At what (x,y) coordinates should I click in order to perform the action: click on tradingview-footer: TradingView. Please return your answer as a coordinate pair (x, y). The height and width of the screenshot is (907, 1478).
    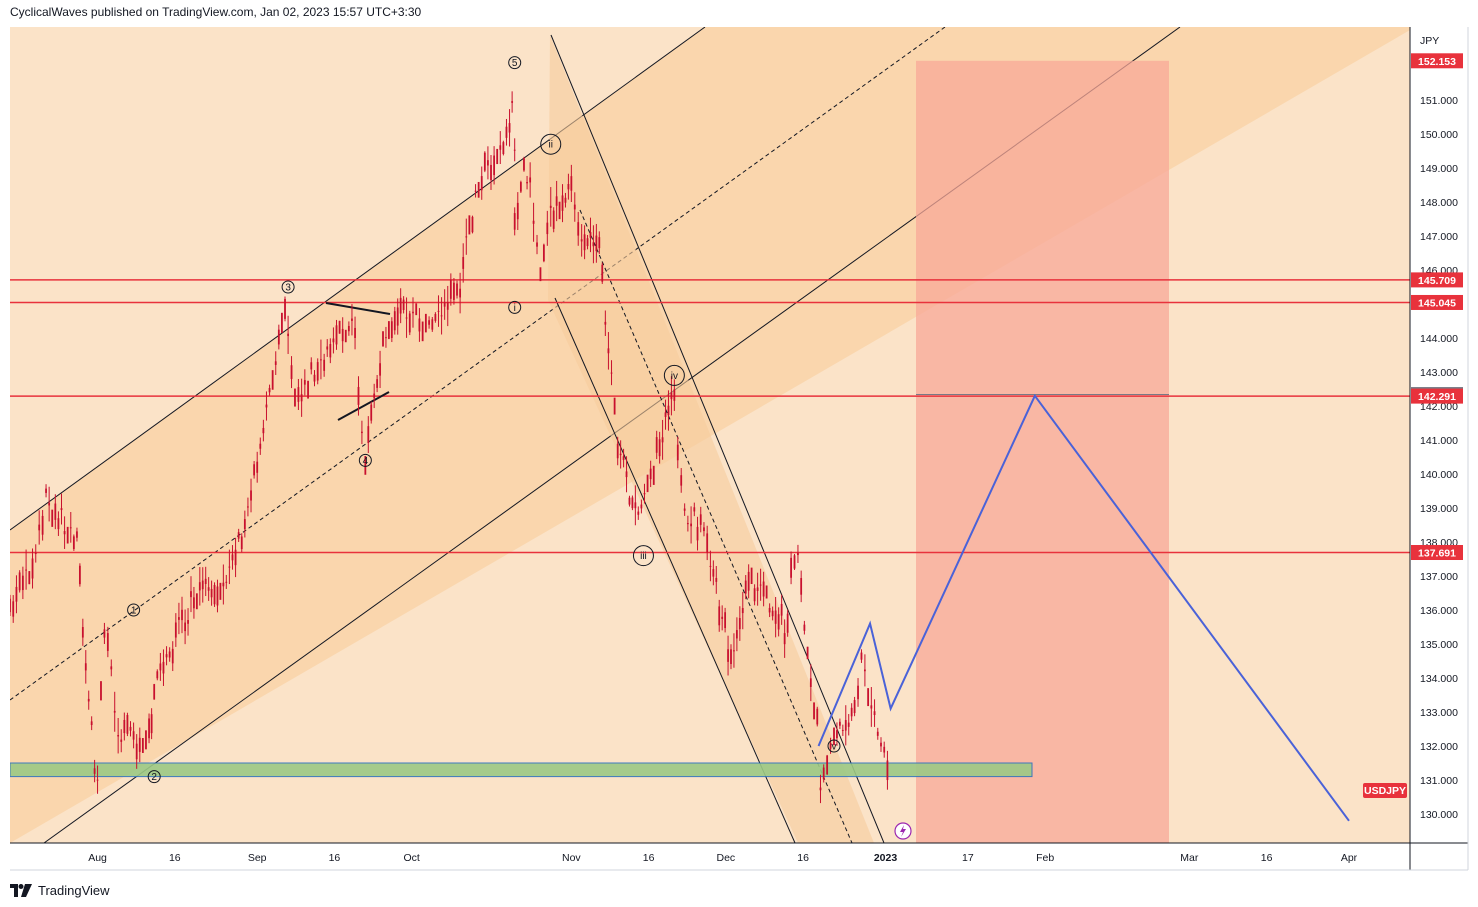
    Looking at the image, I should click on (60, 890).